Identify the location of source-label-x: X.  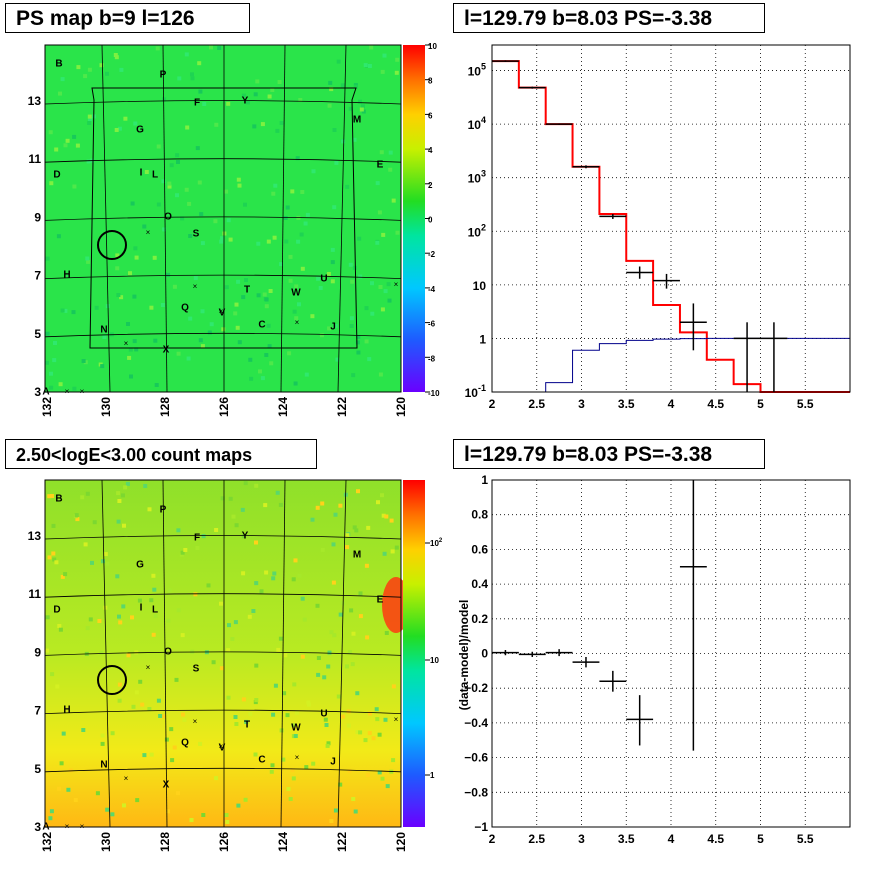
(166, 785).